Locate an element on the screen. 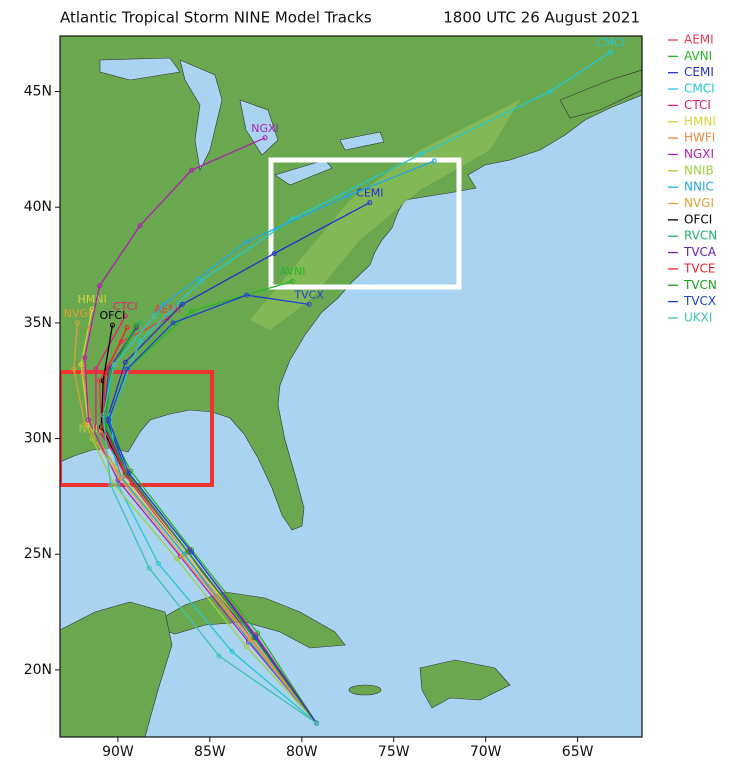  nova-scotia is located at coordinates (600, 94).